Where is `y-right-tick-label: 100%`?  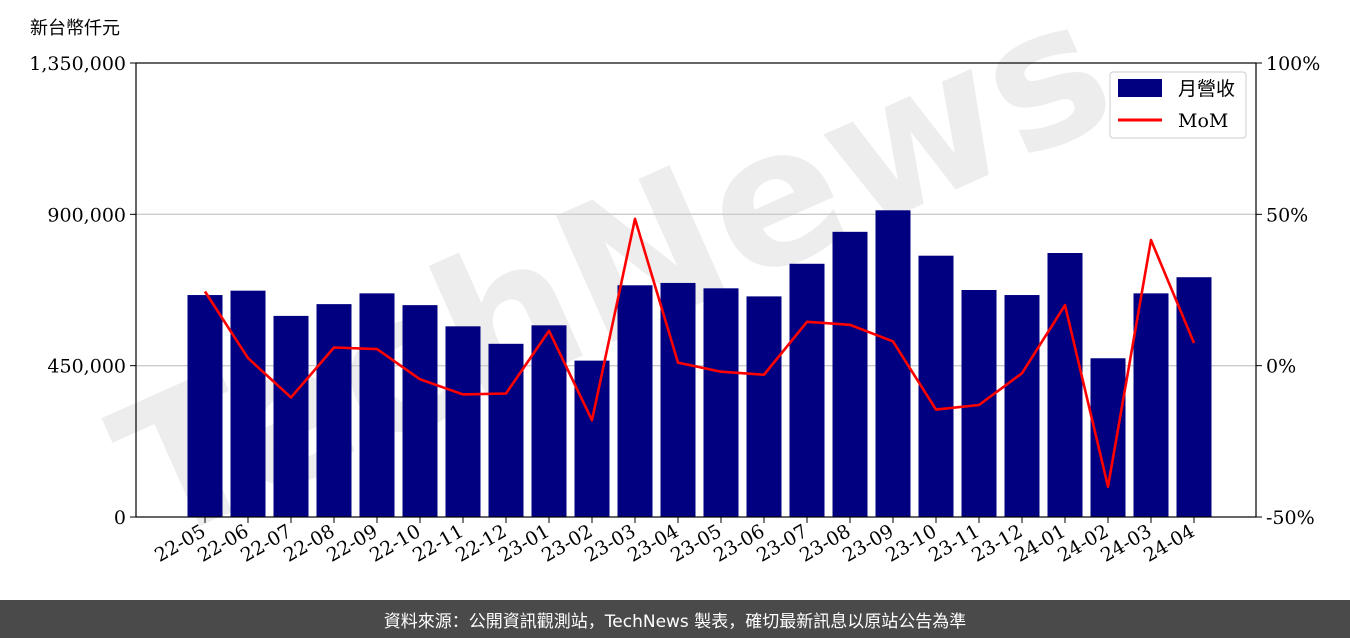 y-right-tick-label: 100% is located at coordinates (1293, 64).